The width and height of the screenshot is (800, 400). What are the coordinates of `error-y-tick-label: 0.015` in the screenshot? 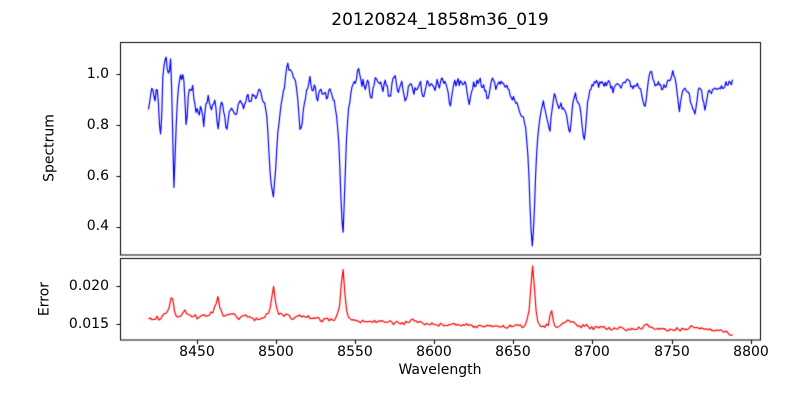 It's located at (88, 324).